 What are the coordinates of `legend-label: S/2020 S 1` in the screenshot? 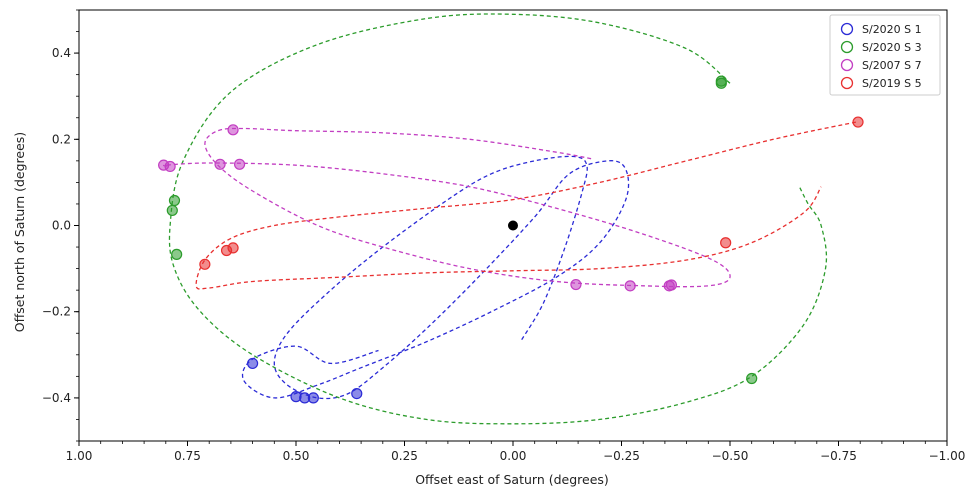 It's located at (892, 29).